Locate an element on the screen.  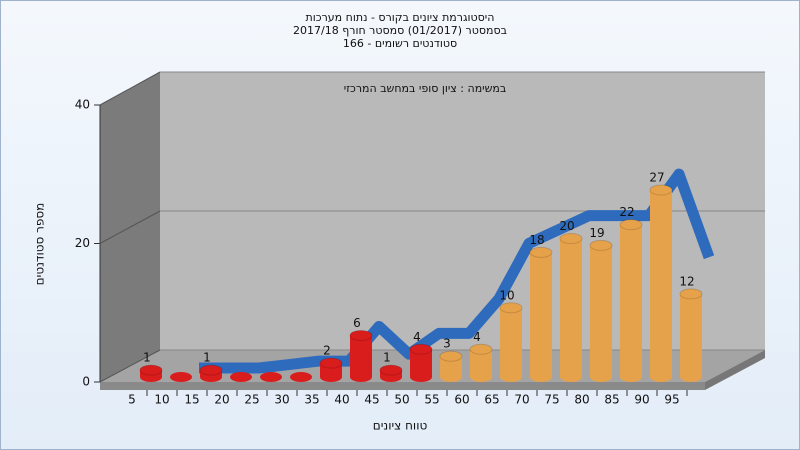
data-label: 6 is located at coordinates (357, 323).